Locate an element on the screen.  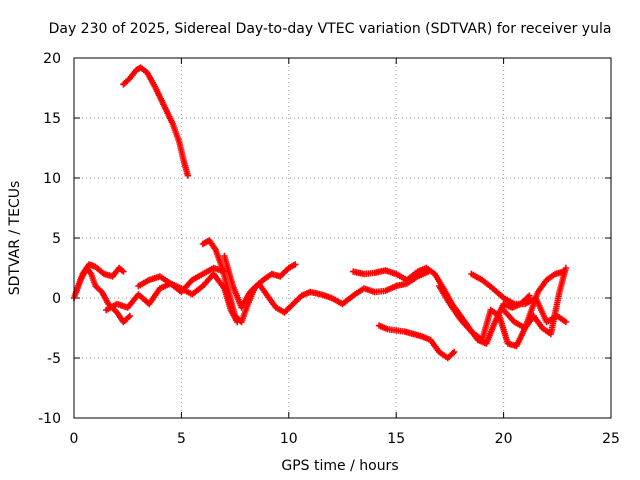
y-tick-label: 0 is located at coordinates (56, 299).